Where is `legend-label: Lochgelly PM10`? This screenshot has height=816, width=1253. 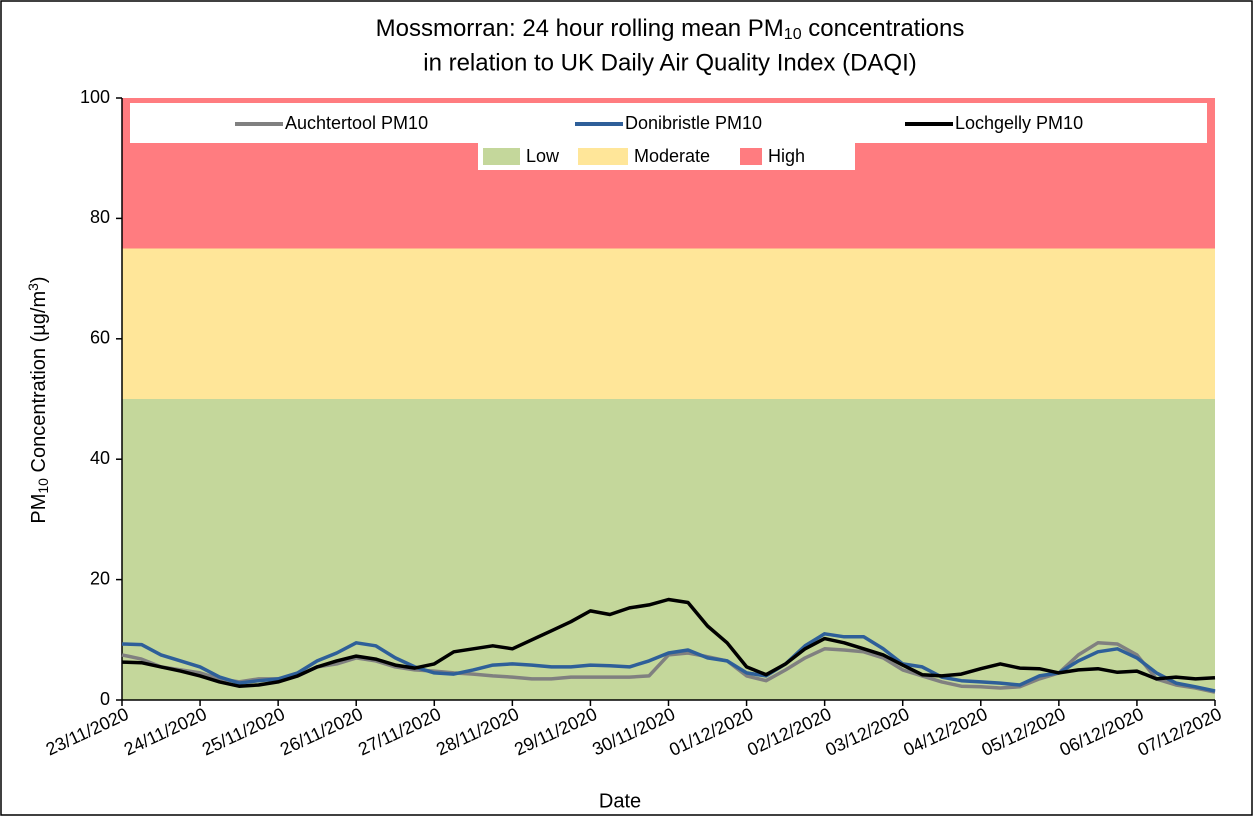 legend-label: Lochgelly PM10 is located at coordinates (1019, 123).